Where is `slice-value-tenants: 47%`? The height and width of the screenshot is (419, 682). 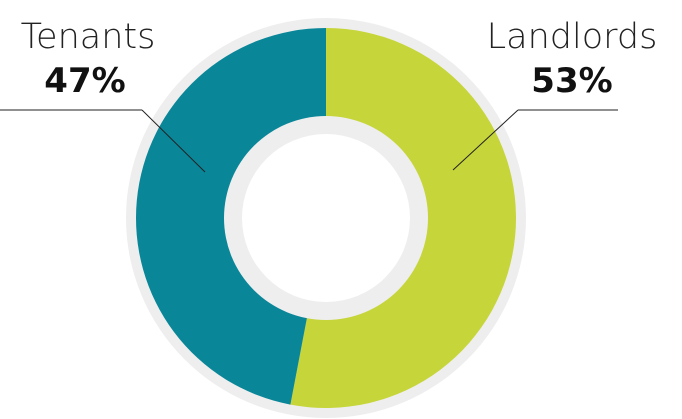 slice-value-tenants: 47% is located at coordinates (84, 81).